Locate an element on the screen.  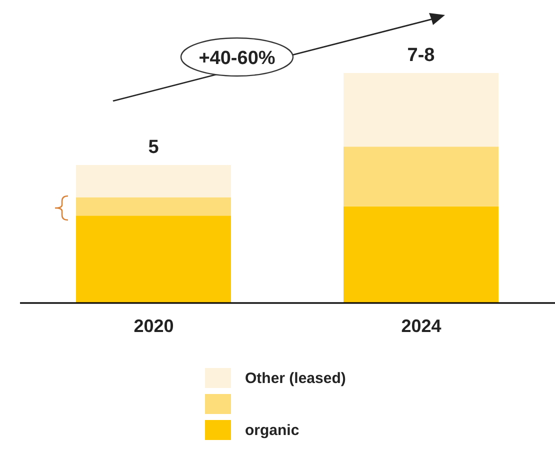
annotation: 5 is located at coordinates (154, 147).